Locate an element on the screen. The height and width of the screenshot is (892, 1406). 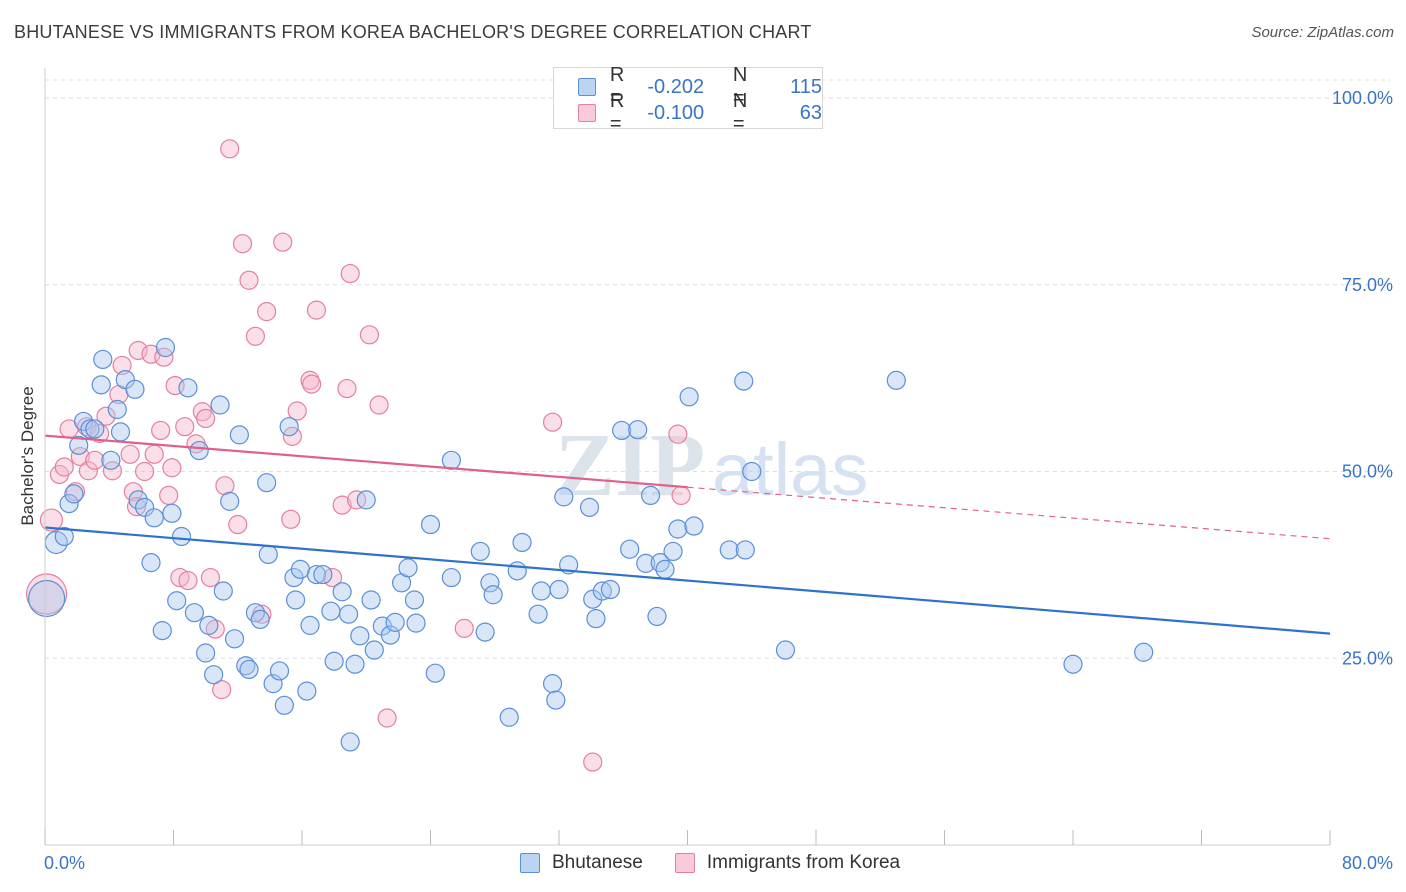
y-tick-label: 25.0% is located at coordinates (1367, 658).